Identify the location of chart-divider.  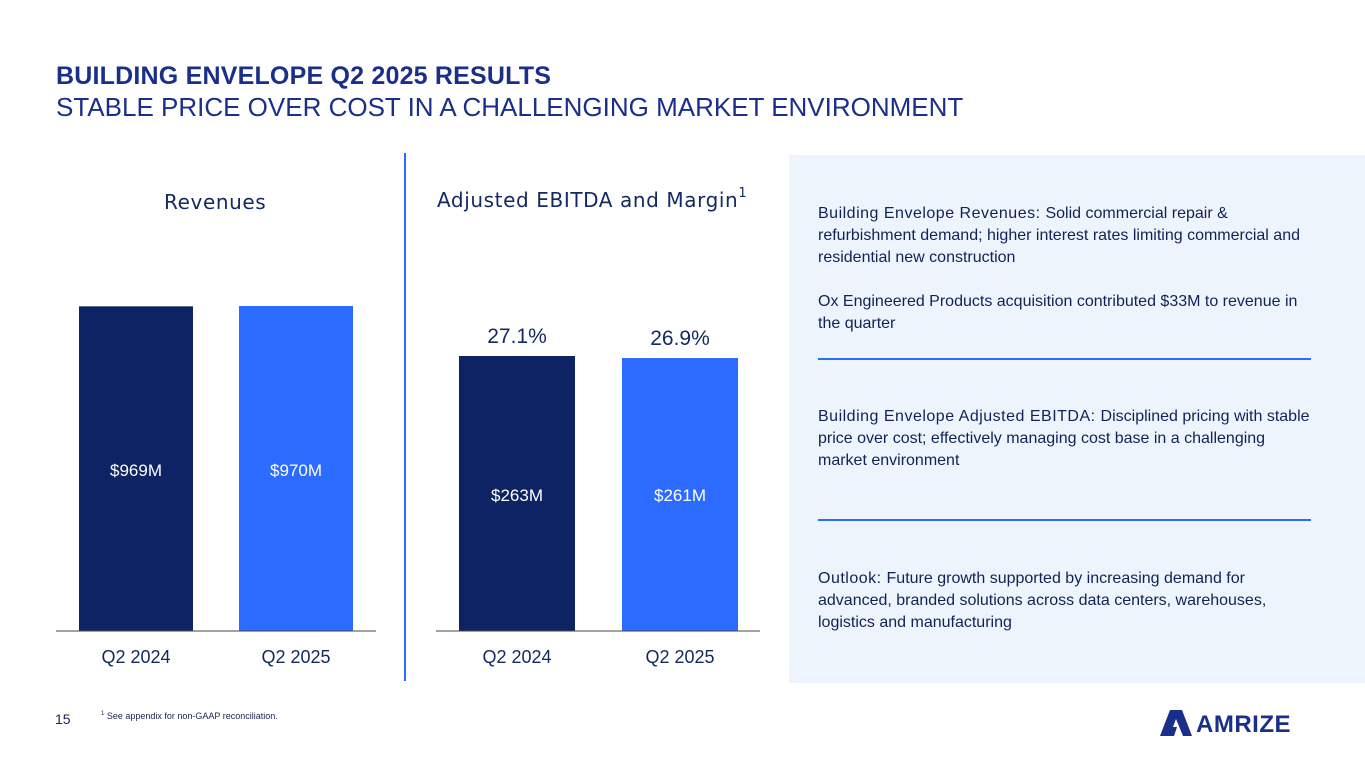
(405, 417).